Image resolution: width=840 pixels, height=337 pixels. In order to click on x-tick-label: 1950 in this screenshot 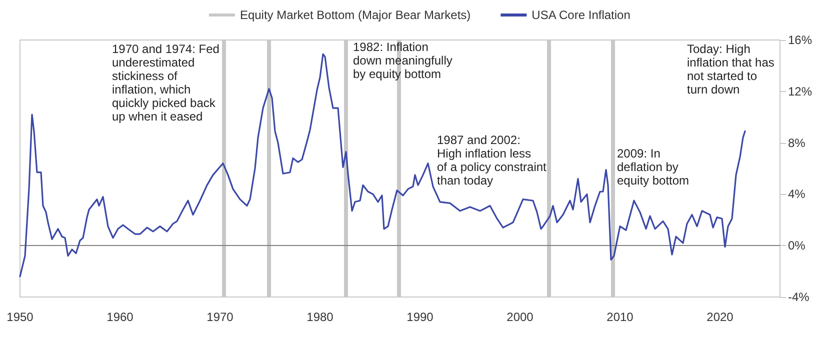, I will do `click(20, 317)`.